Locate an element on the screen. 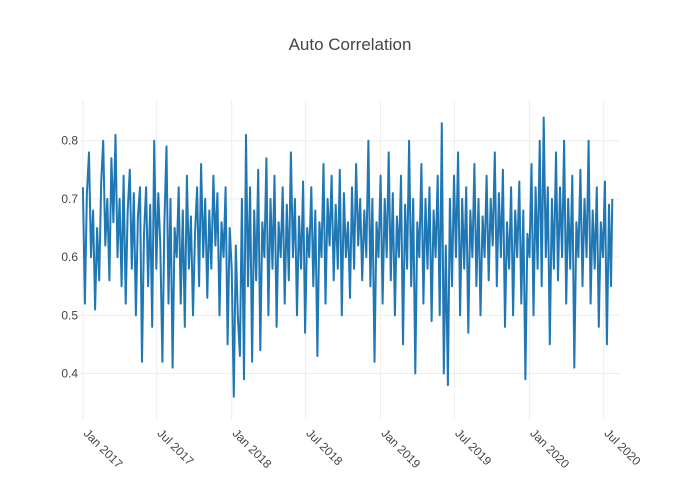 The height and width of the screenshot is (500, 700). chart-title: Auto Correlation is located at coordinates (350, 44).